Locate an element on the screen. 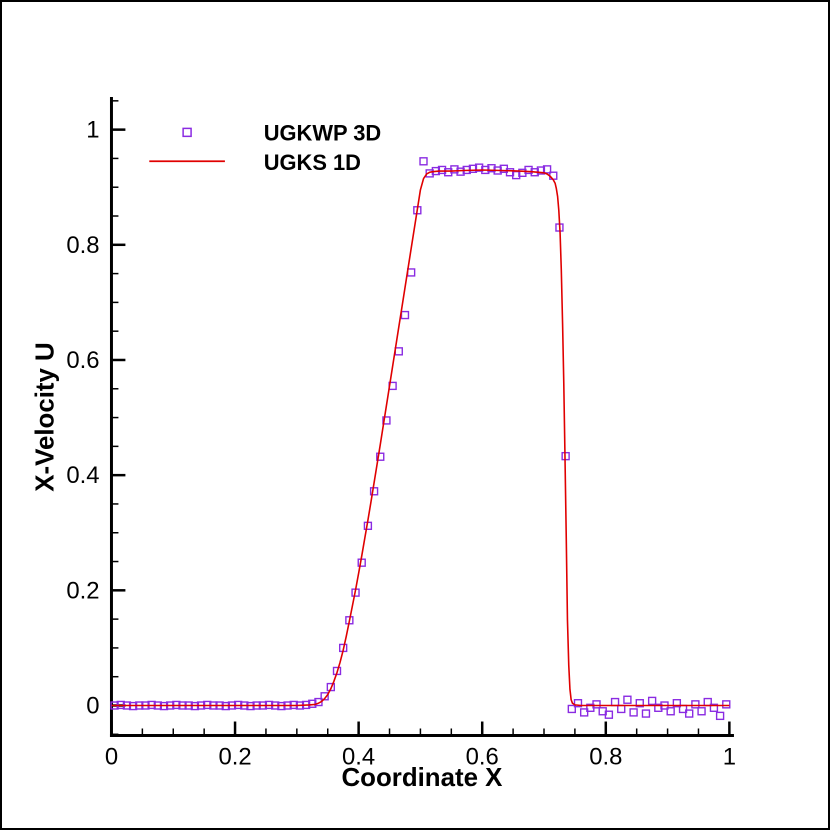  x-tick-label: 0.8 is located at coordinates (605, 756).